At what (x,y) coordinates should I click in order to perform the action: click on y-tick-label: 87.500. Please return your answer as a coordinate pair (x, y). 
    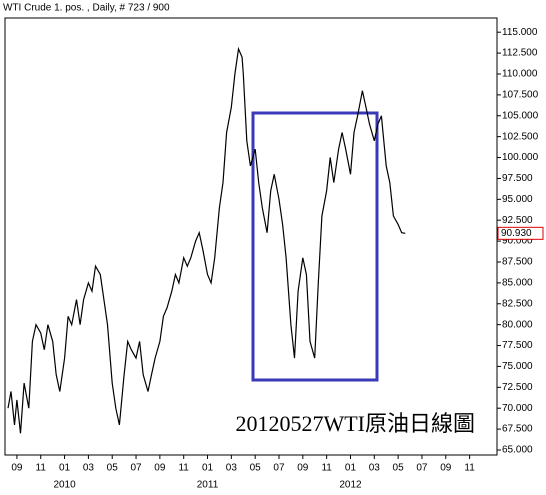
    Looking at the image, I should click on (517, 262).